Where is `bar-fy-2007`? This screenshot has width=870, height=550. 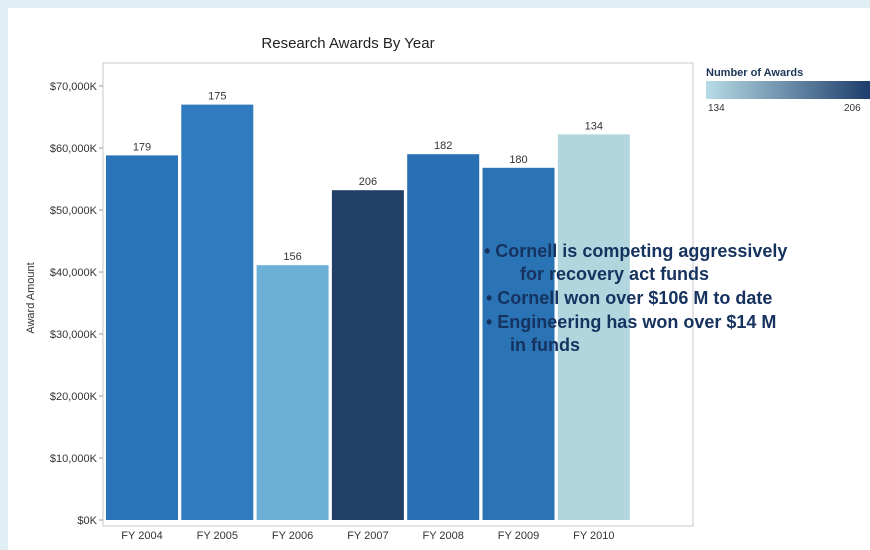 bar-fy-2007 is located at coordinates (367, 355).